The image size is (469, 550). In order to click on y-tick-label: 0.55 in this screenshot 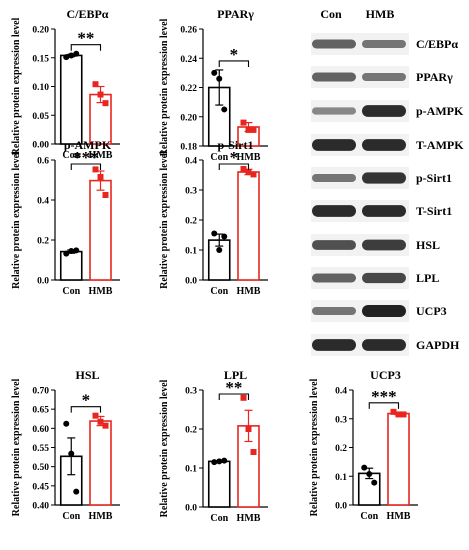, I will do `click(40, 449)`.